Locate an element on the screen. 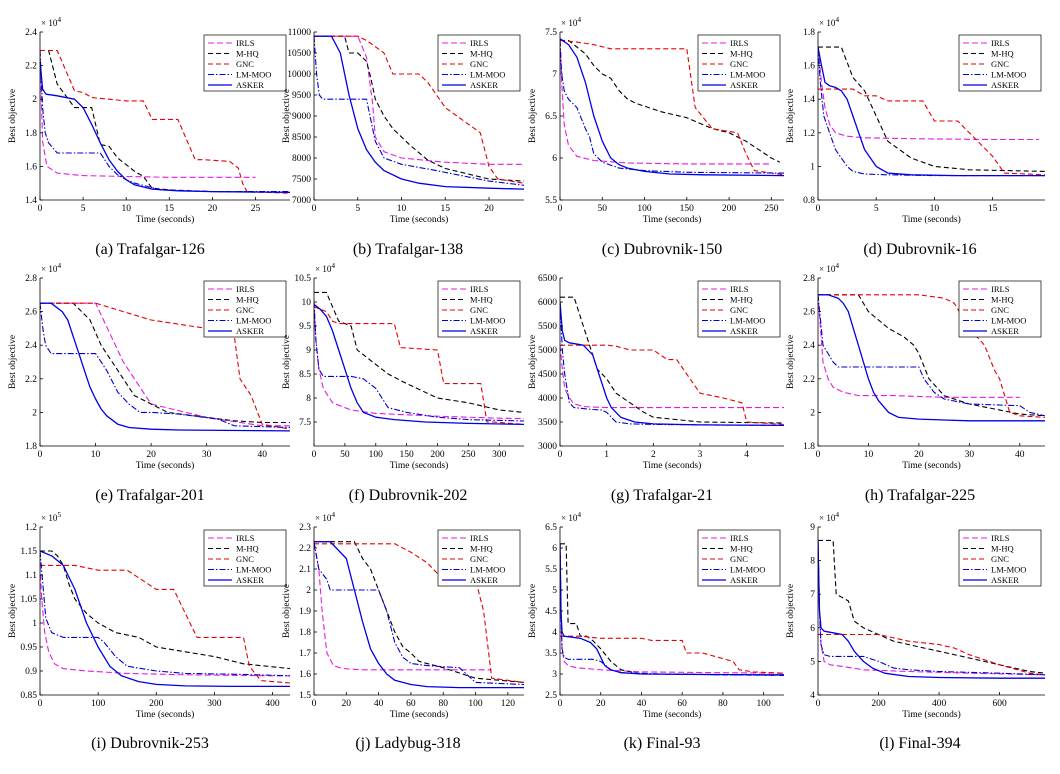 This screenshot has height=774, width=1060. y-tick-label: 2.5 is located at coordinates (551, 696).